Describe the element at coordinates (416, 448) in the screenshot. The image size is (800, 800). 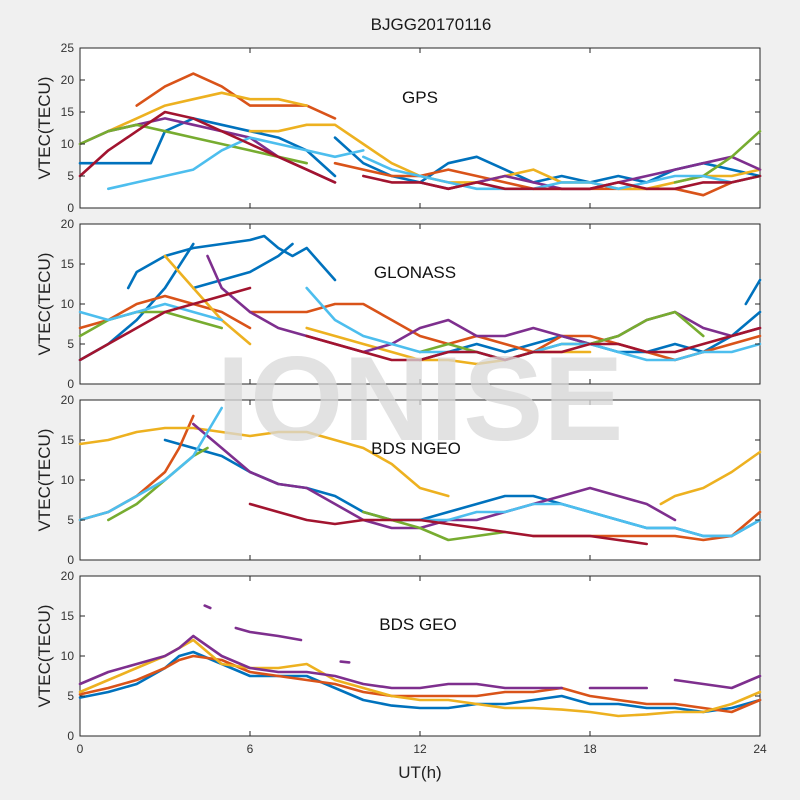
I see `panel-label: BDS NGEO` at that location.